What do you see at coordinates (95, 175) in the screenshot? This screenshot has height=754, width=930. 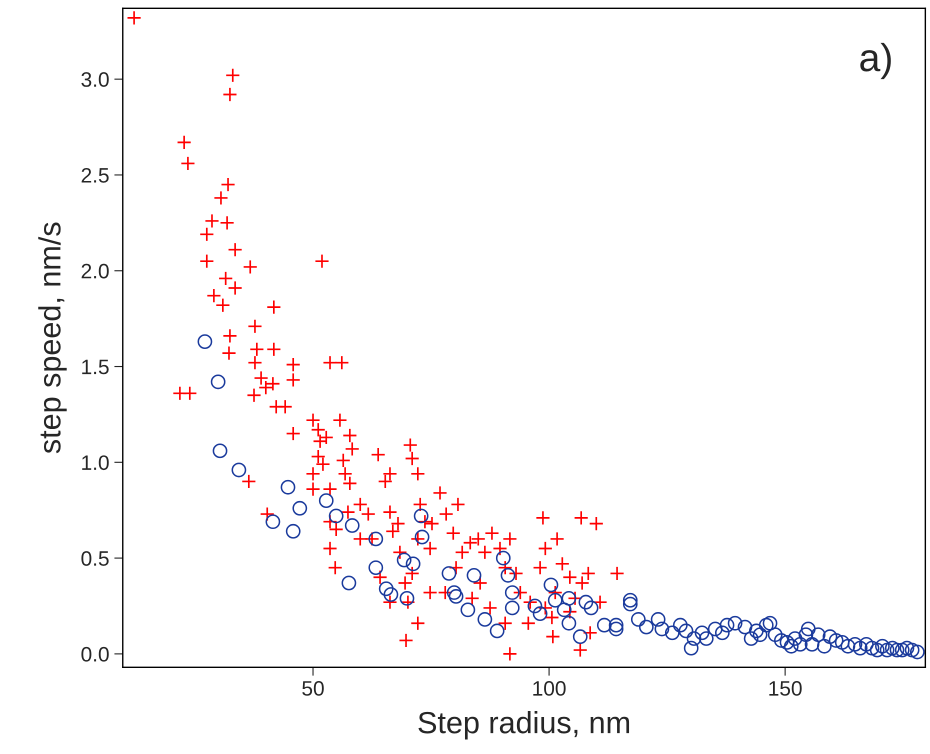 I see `y-tick-label: 2.5` at bounding box center [95, 175].